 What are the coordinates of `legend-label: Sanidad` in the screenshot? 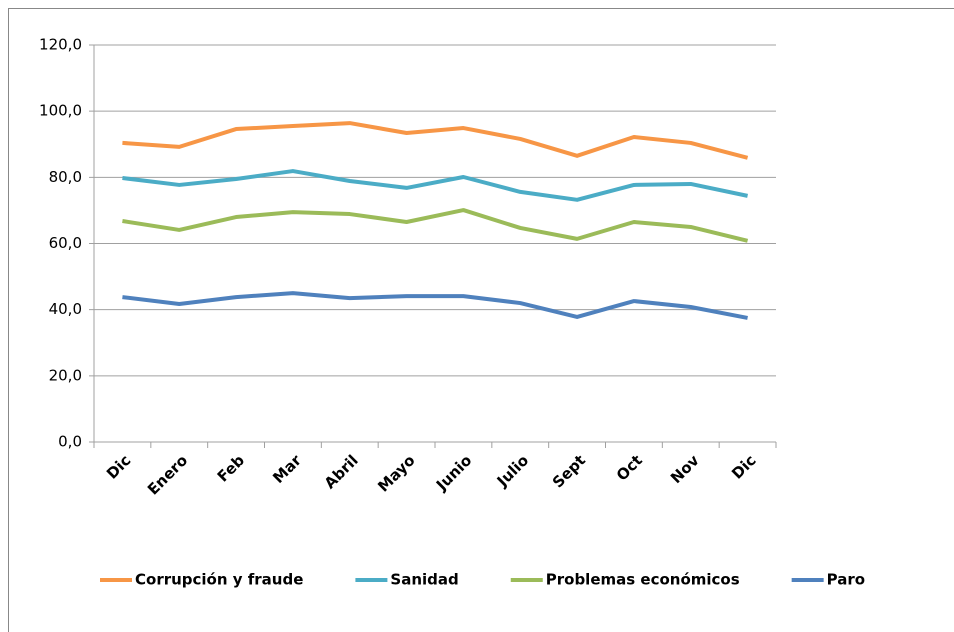 It's located at (424, 580).